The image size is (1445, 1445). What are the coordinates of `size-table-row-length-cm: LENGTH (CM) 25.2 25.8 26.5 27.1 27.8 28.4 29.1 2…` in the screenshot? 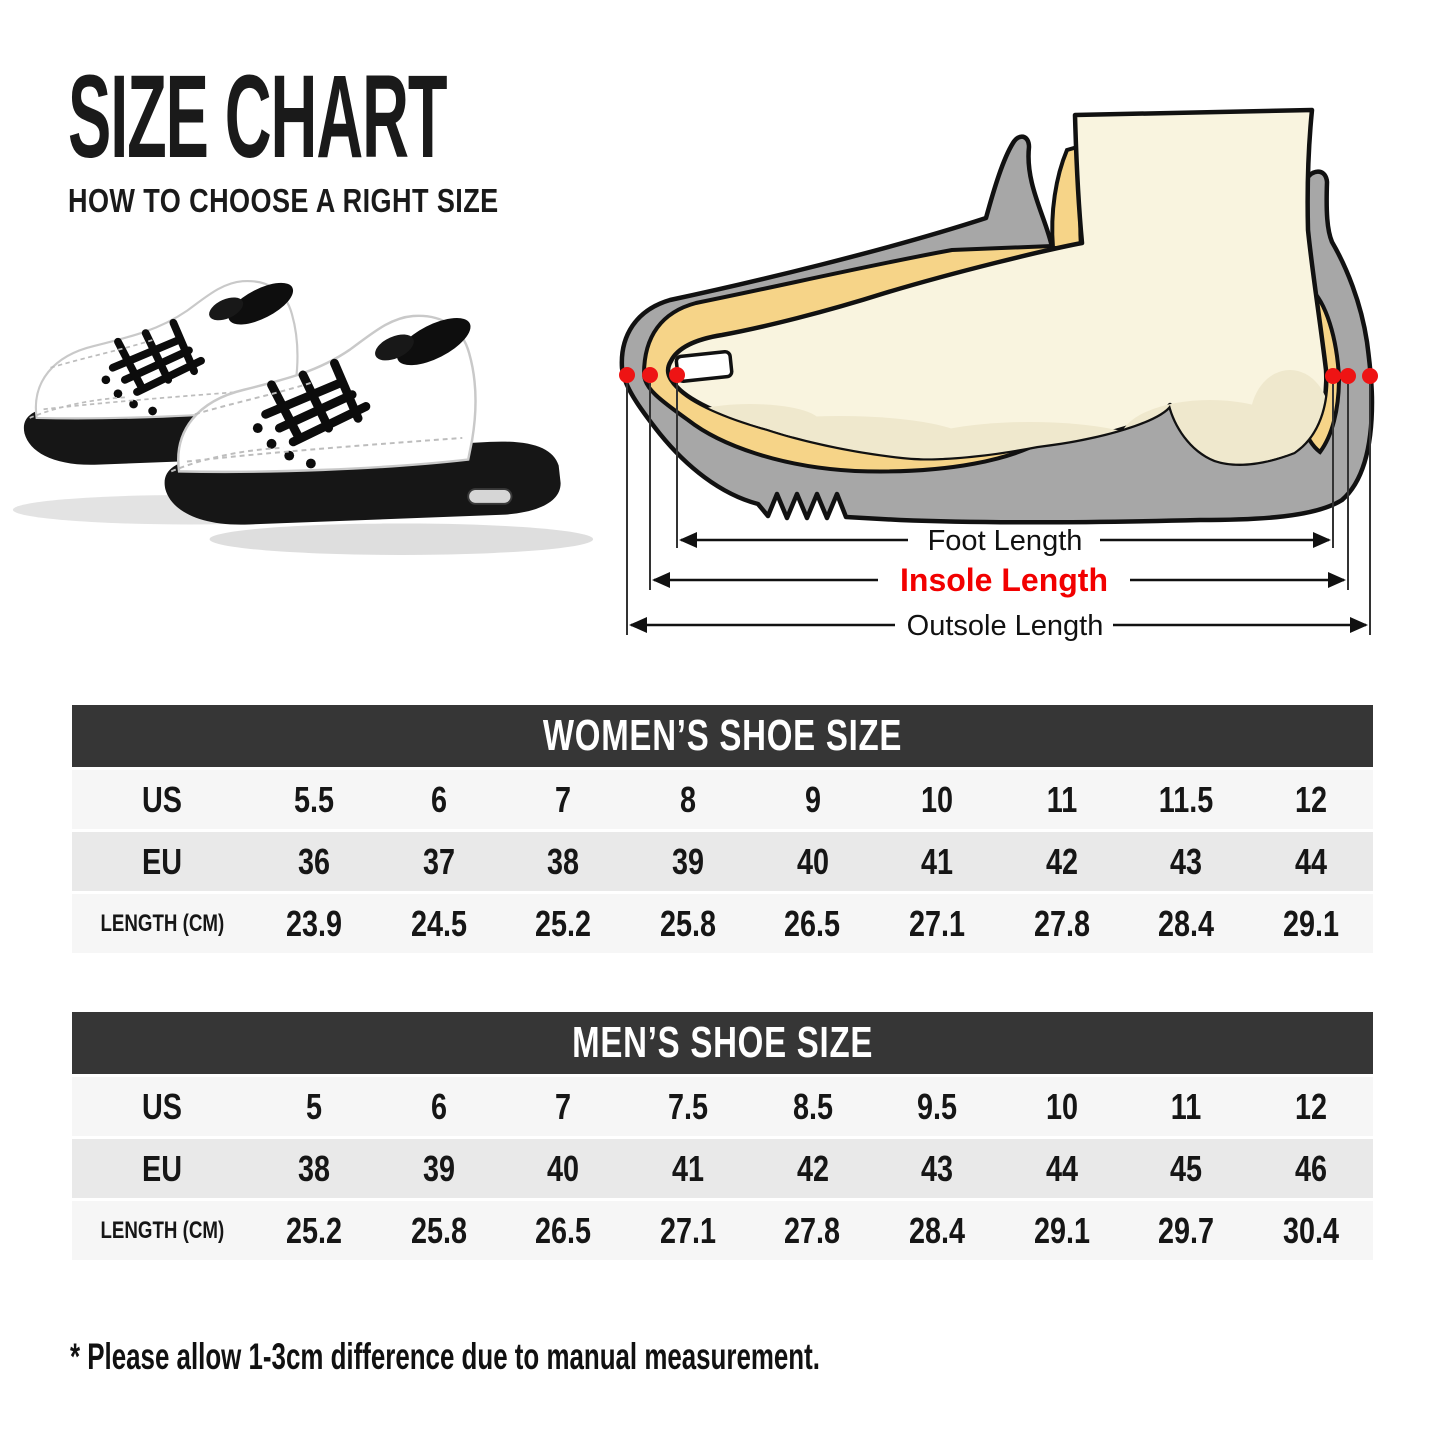 It's located at (722, 1229).